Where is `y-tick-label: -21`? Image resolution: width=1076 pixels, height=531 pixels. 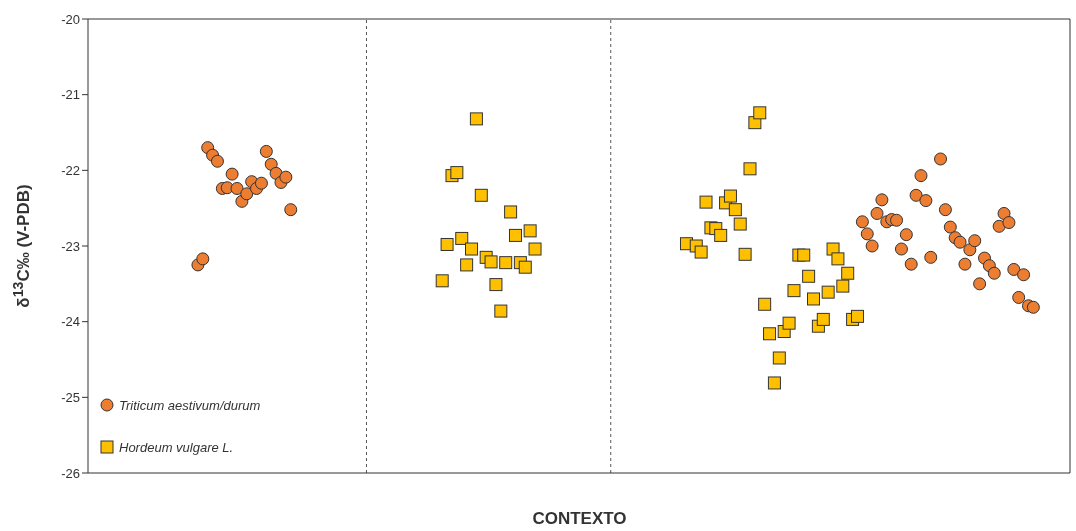 y-tick-label: -21 is located at coordinates (70, 95).